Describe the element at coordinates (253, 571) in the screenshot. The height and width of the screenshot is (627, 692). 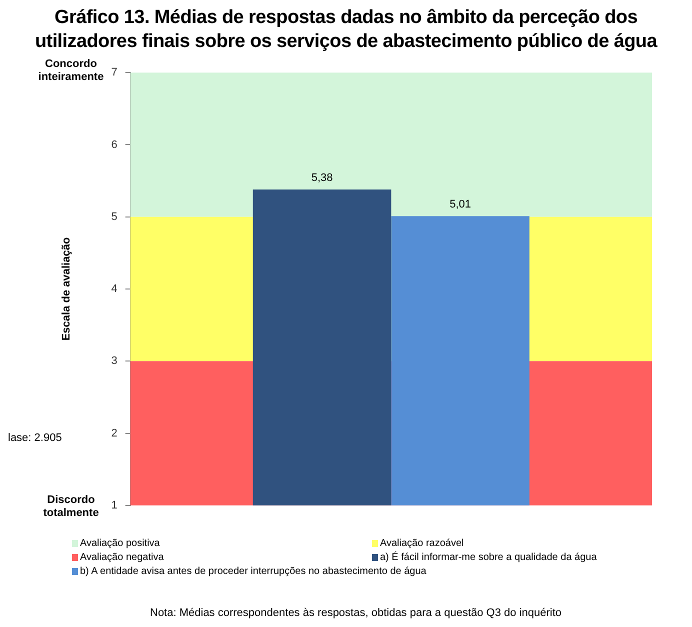
I see `legend-label: b) A entidade avisa antes de proceder interrupções no abastecimento de água` at that location.